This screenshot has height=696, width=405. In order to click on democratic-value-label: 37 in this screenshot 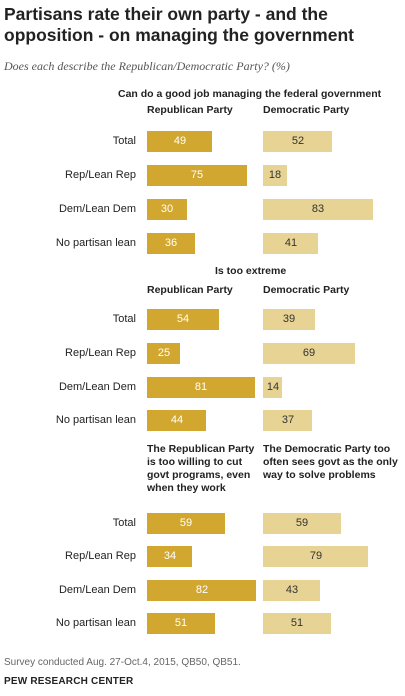, I will do `click(288, 420)`.